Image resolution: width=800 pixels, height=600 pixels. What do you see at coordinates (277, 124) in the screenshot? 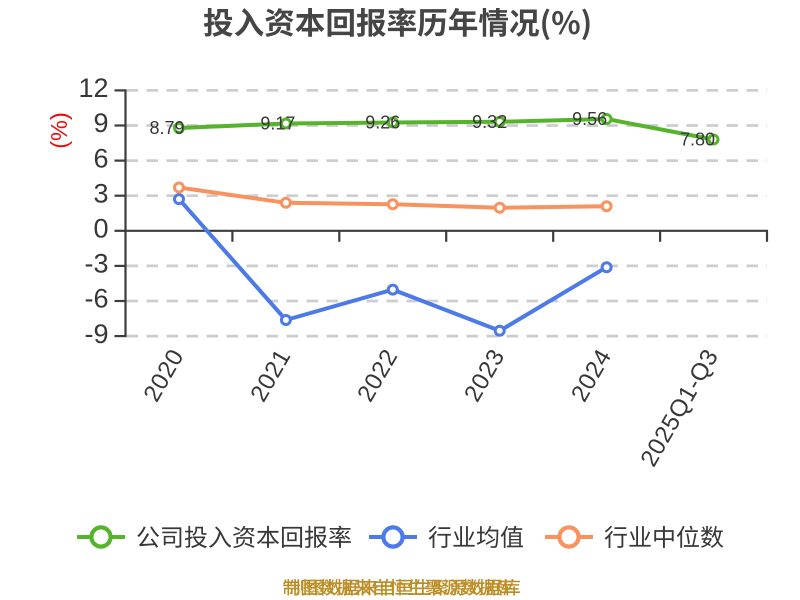
I see `svg-text: 9.17` at bounding box center [277, 124].